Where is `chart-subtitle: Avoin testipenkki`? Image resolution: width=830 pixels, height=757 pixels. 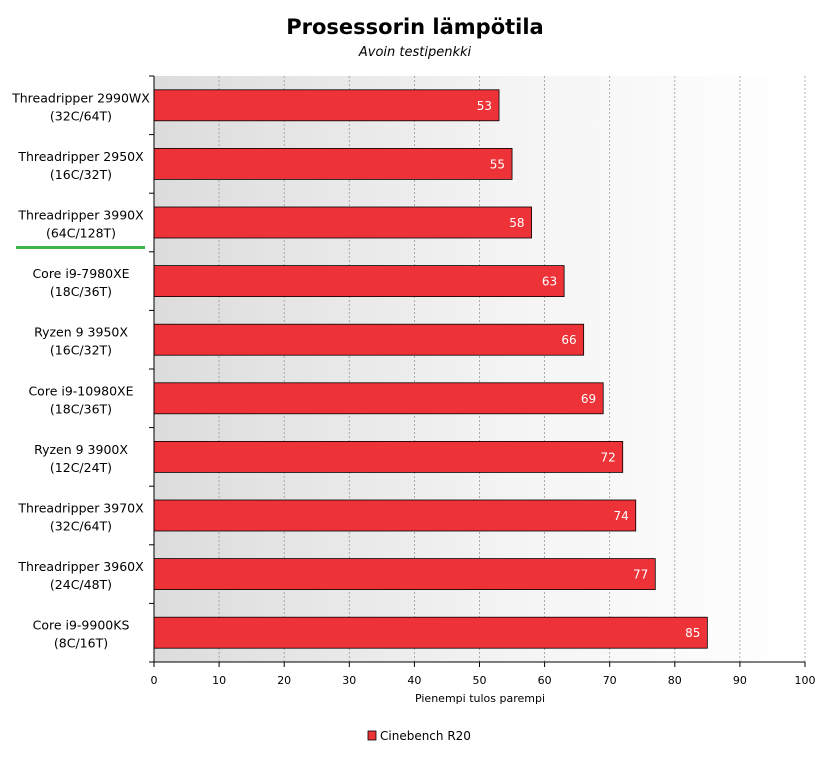
chart-subtitle: Avoin testipenkki is located at coordinates (415, 52).